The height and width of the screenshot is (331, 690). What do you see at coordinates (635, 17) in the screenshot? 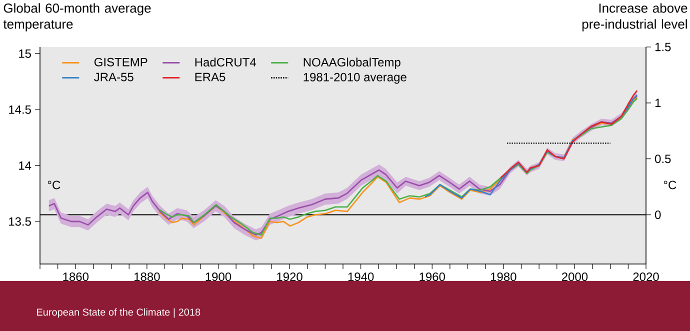
I see `y2-axis-title: Increase above pre-industrial level` at bounding box center [635, 17].